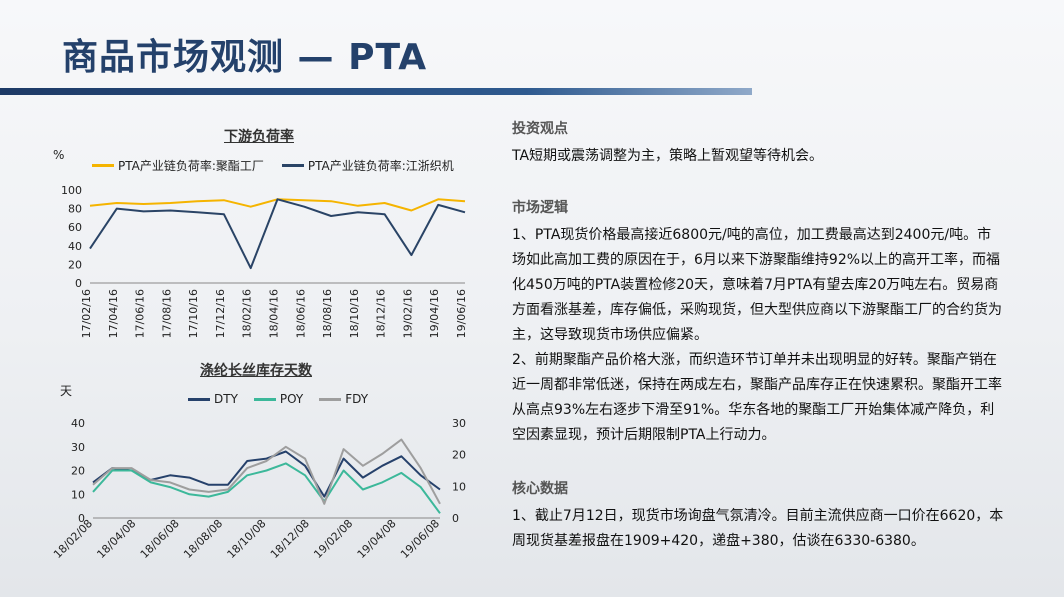  I want to click on x-tick-label: 18/08/16, so click(327, 313).